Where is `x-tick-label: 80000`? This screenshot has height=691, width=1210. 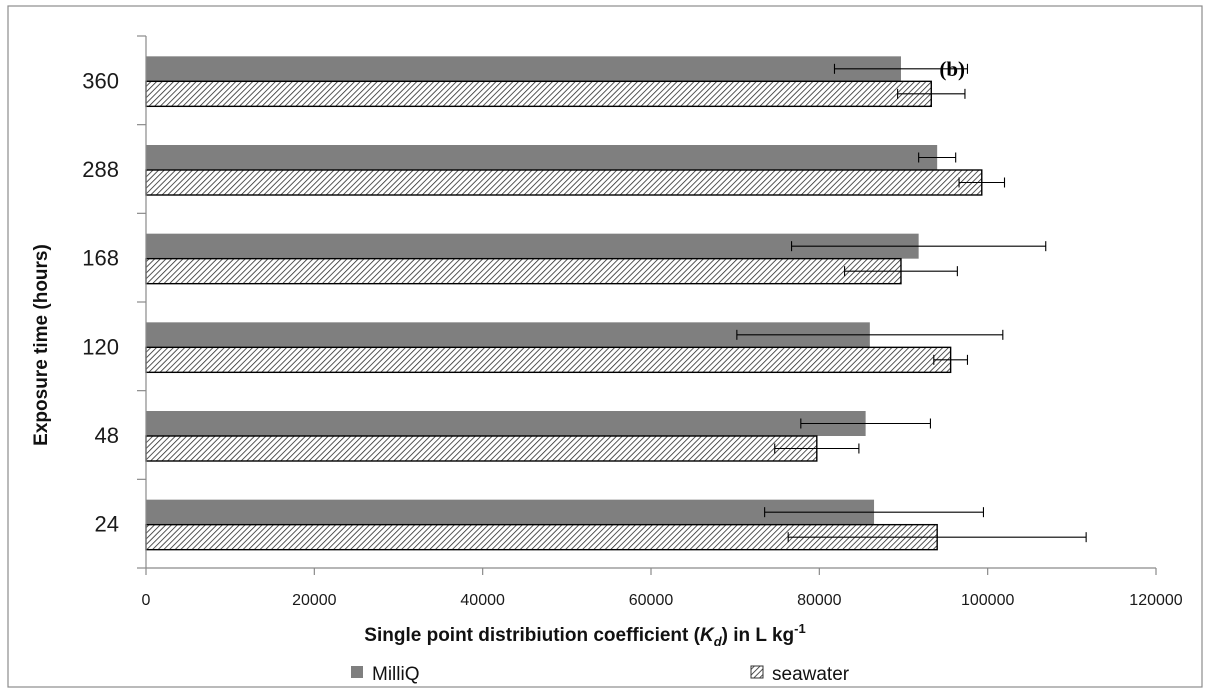
x-tick-label: 80000 is located at coordinates (819, 600).